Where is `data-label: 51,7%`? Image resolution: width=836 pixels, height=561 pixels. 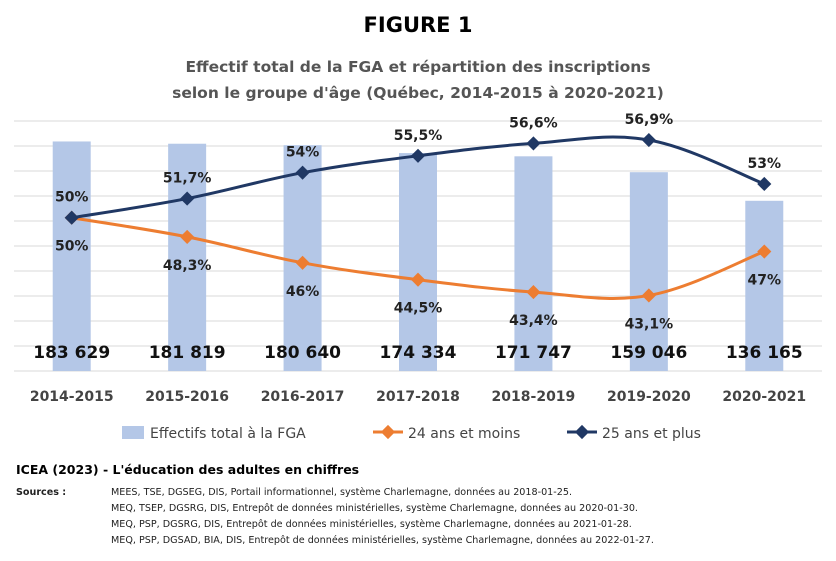 data-label: 51,7% is located at coordinates (187, 179).